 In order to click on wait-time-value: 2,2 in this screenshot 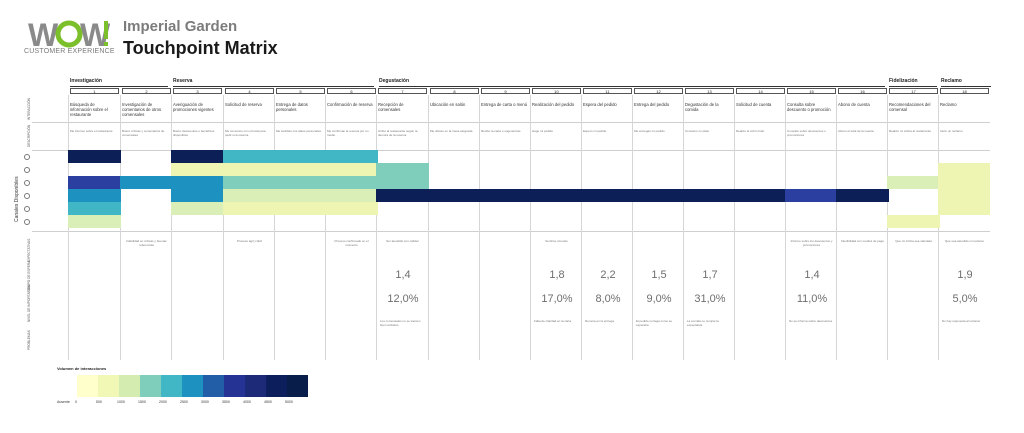, I will do `click(608, 275)`.